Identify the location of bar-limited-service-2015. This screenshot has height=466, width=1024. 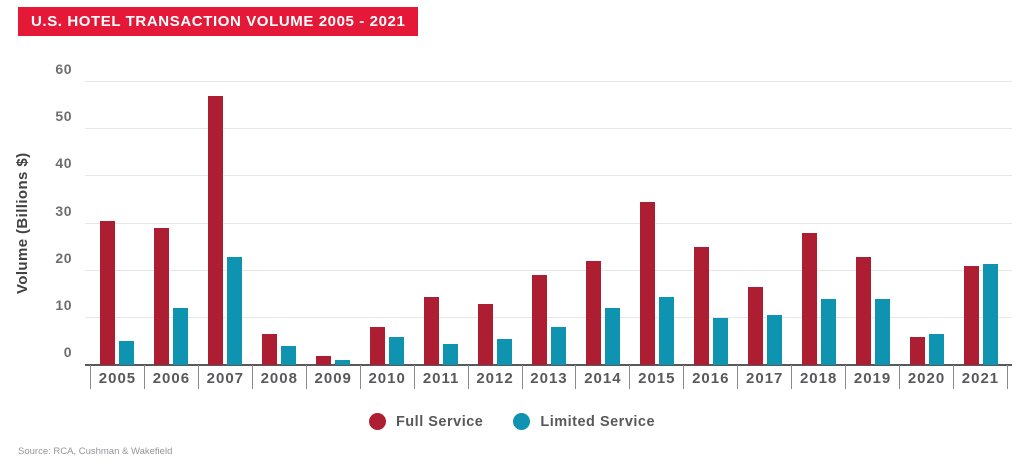
(666, 330).